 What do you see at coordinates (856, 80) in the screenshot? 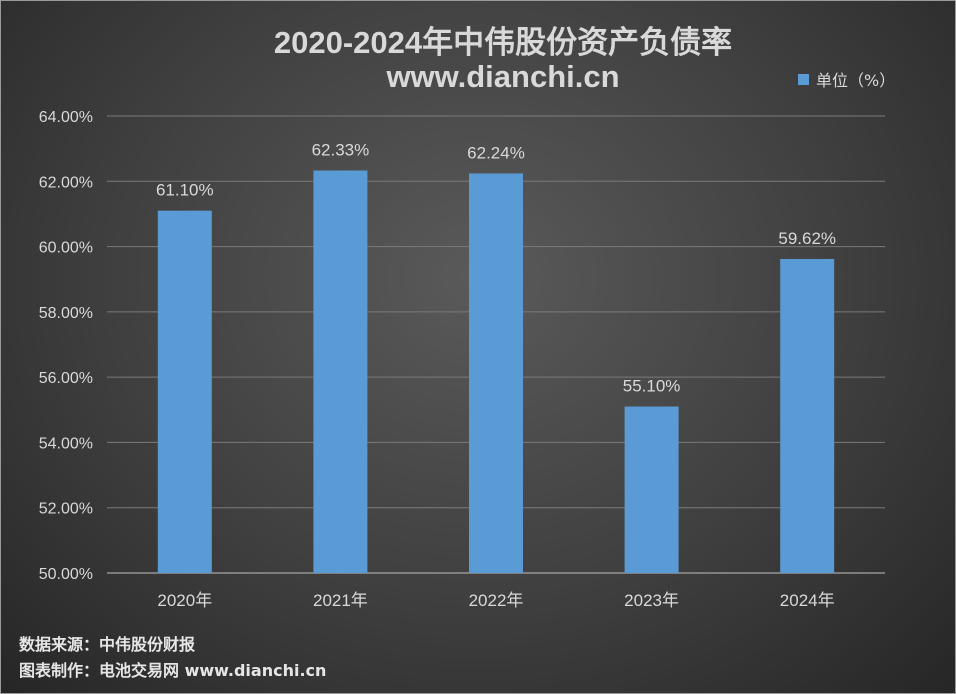
I see `legend-label: 单位（%）` at bounding box center [856, 80].